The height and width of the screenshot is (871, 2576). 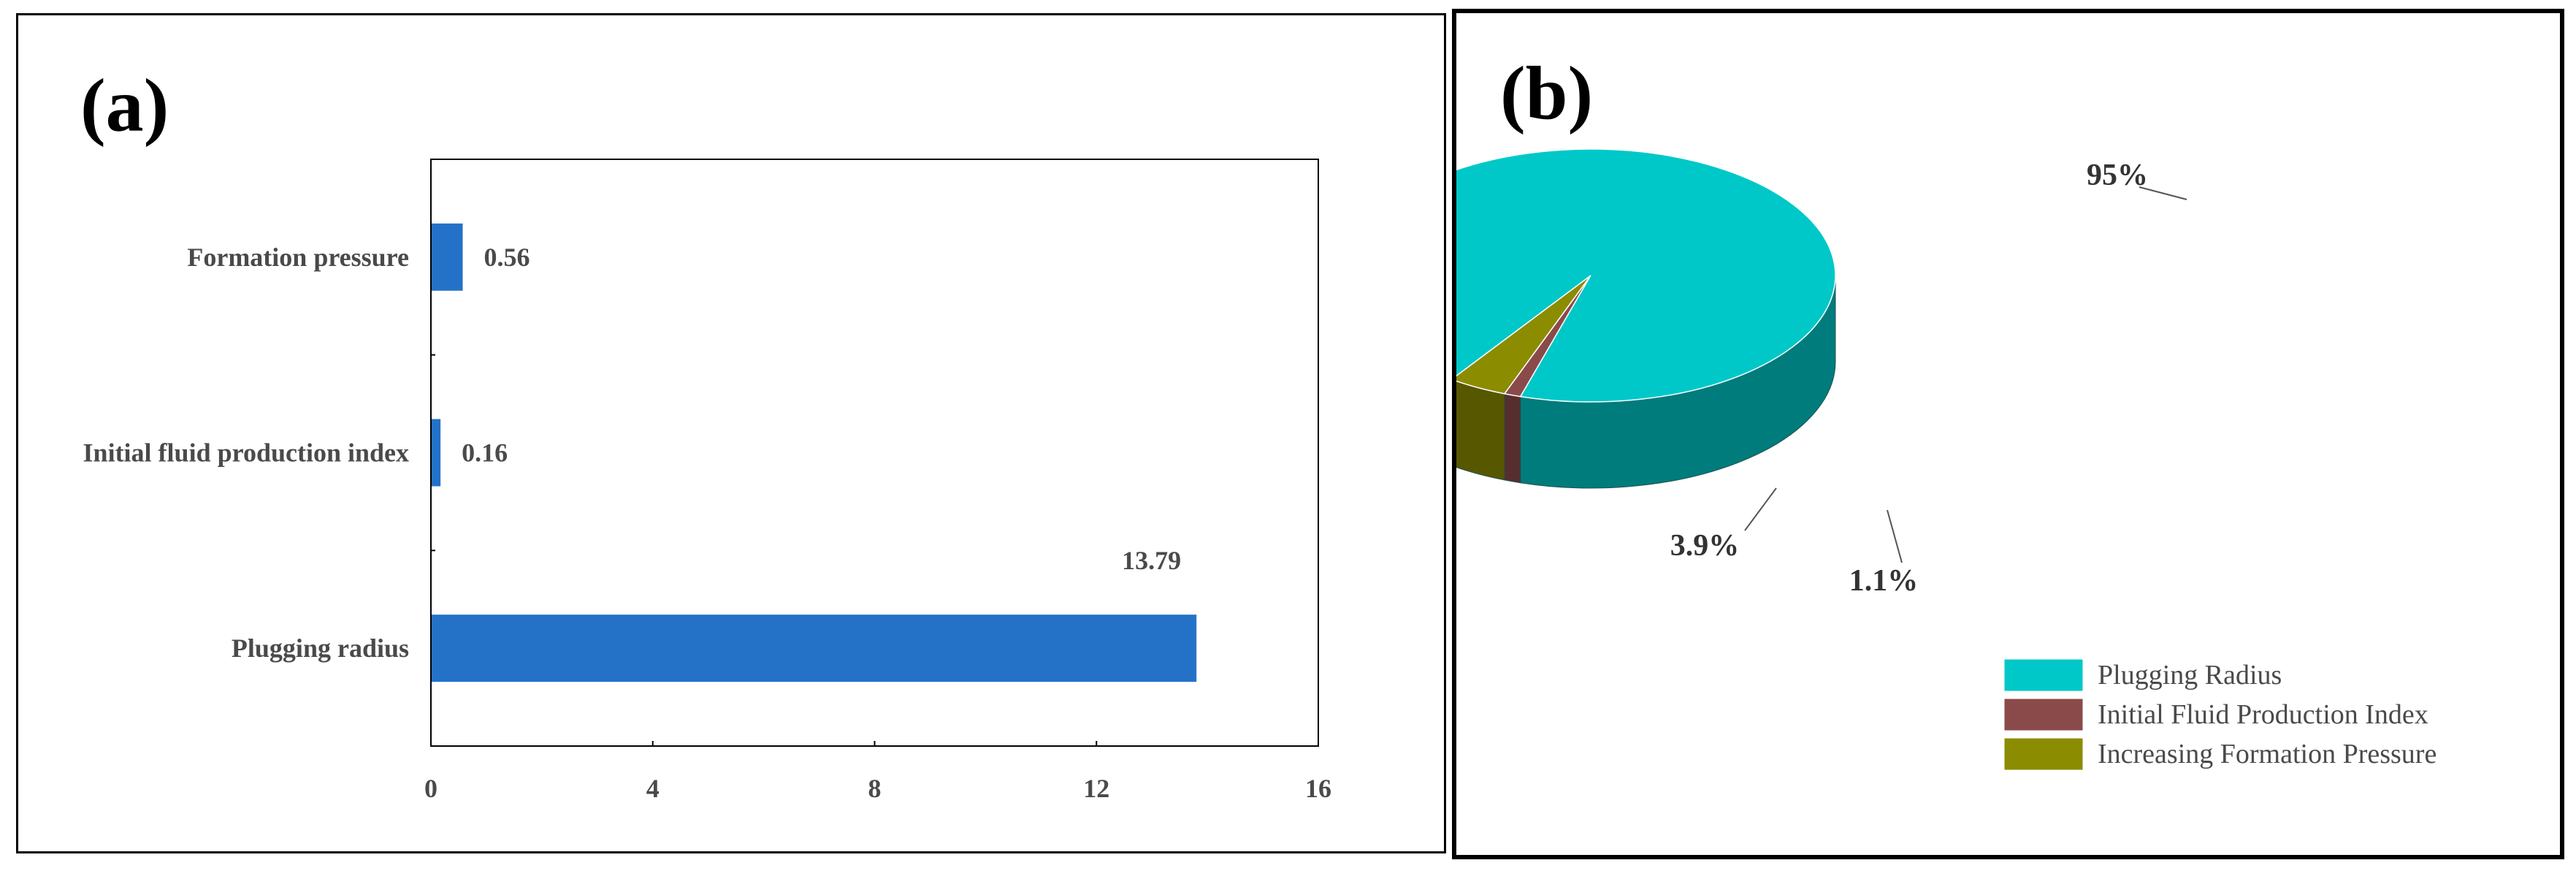 What do you see at coordinates (1884, 581) in the screenshot?
I see `pie-percent-label: 1.1%` at bounding box center [1884, 581].